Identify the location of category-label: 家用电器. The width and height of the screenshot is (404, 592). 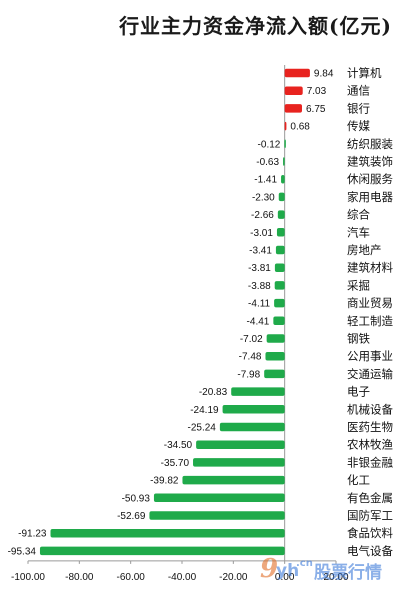
(370, 197).